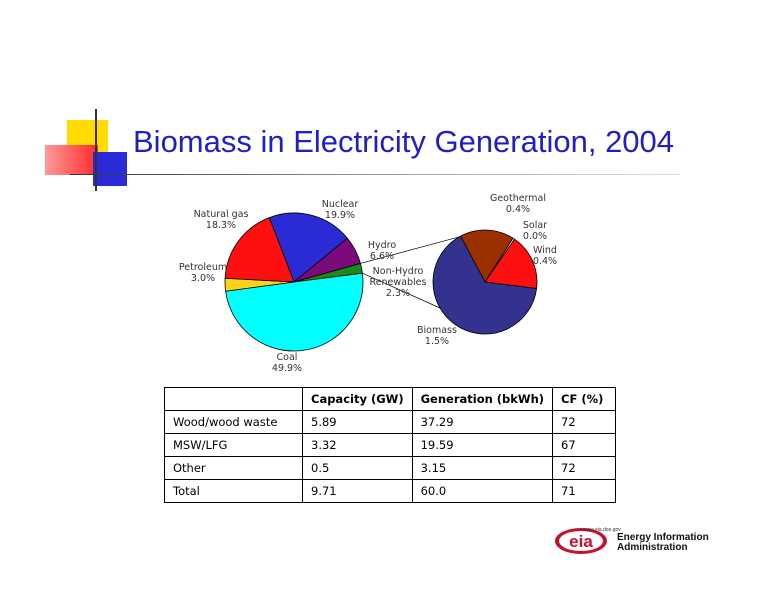 The image size is (776, 600). I want to click on table-row: Total 9.71 60.0 71, so click(390, 491).